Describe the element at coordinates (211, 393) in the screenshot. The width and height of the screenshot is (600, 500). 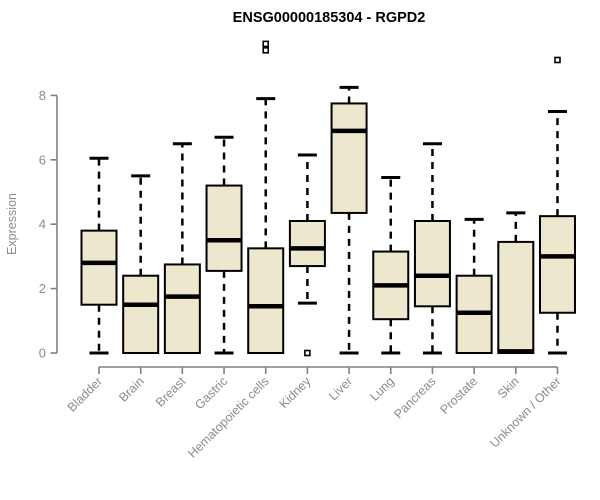
I see `x-tick-label-gastric: Gastric` at that location.